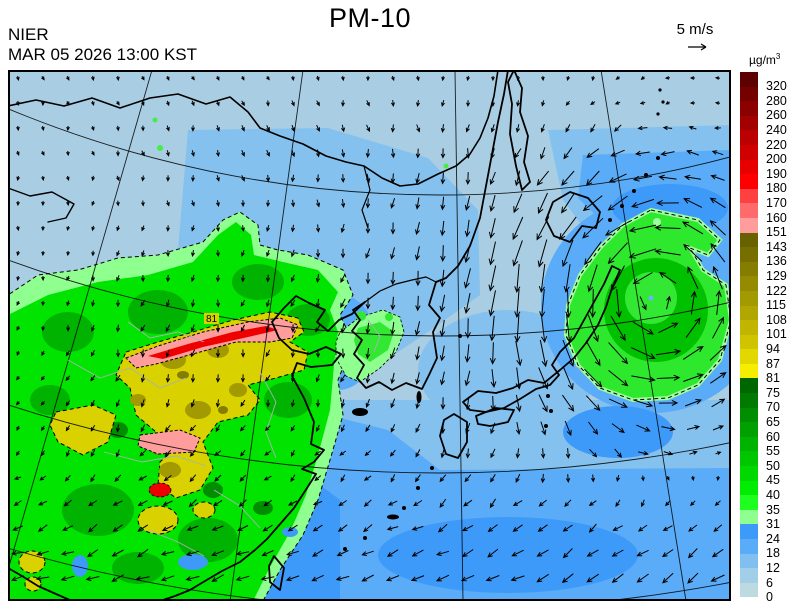 The height and width of the screenshot is (612, 799). I want to click on legend-label: 320, so click(776, 86).